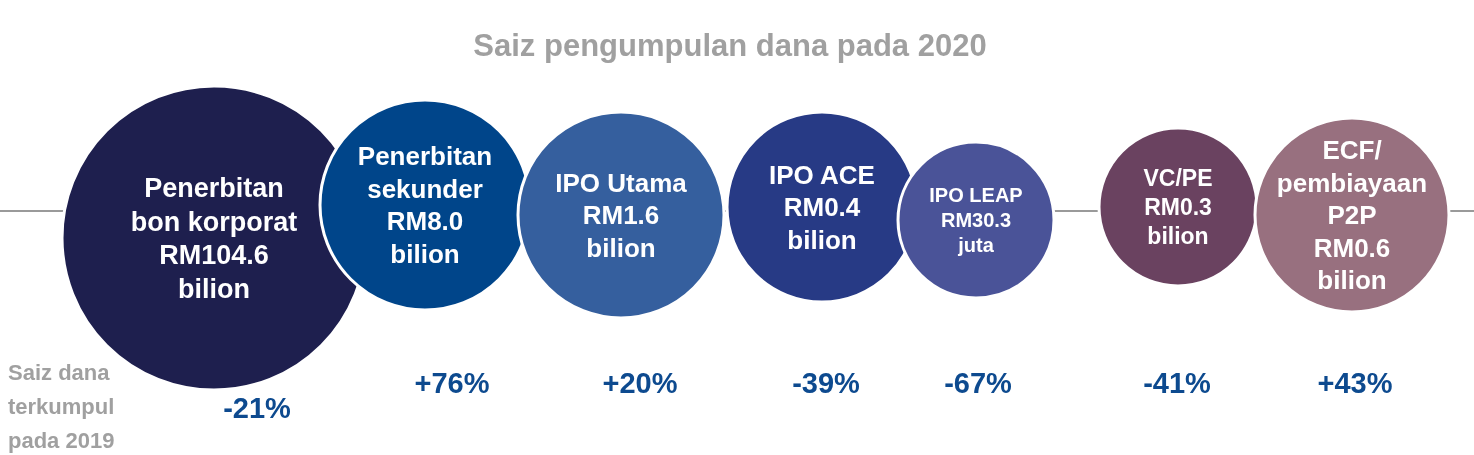  I want to click on category-label: IPO LEAP, so click(976, 195).